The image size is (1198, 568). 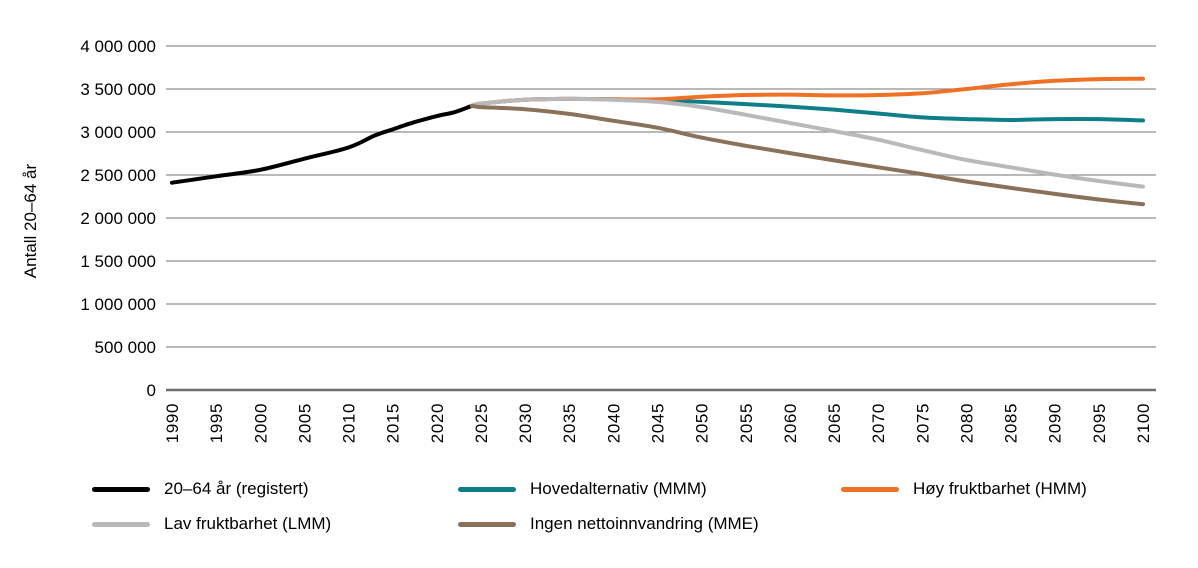 What do you see at coordinates (834, 423) in the screenshot?
I see `x-tick-label: 2065` at bounding box center [834, 423].